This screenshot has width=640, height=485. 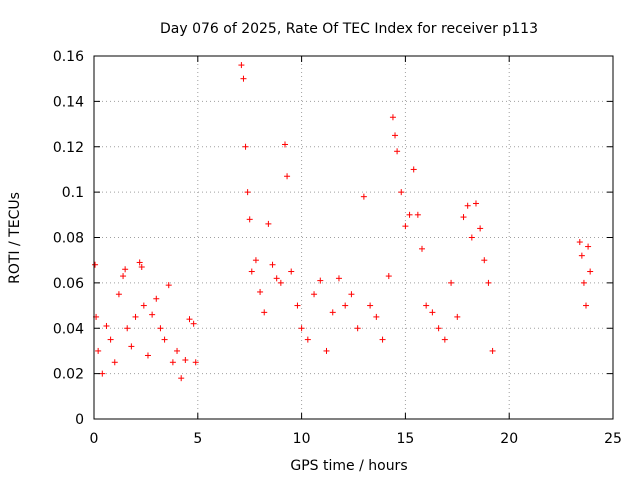 What do you see at coordinates (197, 439) in the screenshot?
I see `x-tick-label: 5` at bounding box center [197, 439].